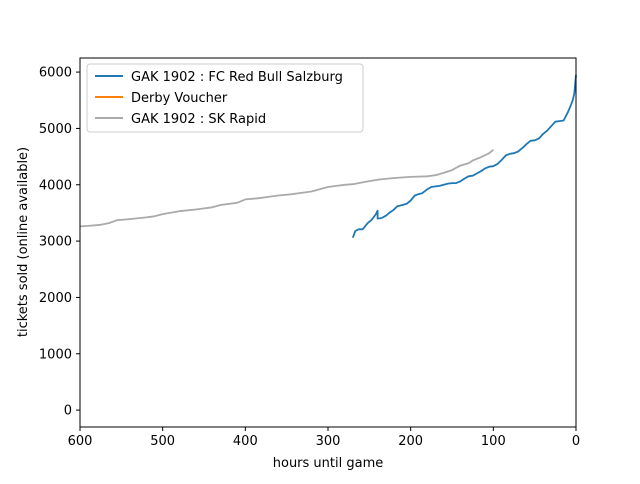  Describe the element at coordinates (55, 298) in the screenshot. I see `y-tick-label: 2000` at that location.